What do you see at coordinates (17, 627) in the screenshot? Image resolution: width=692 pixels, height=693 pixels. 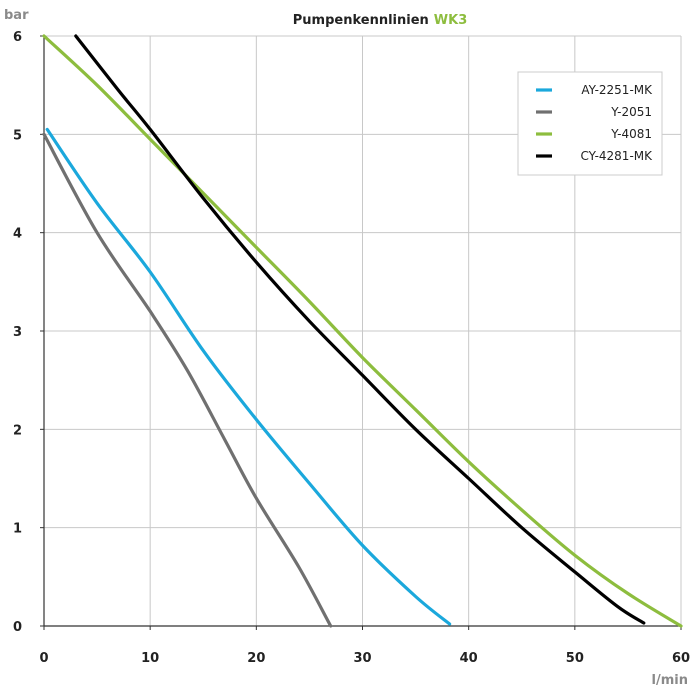 I see `y-tick-label-0: 0` at bounding box center [17, 627].